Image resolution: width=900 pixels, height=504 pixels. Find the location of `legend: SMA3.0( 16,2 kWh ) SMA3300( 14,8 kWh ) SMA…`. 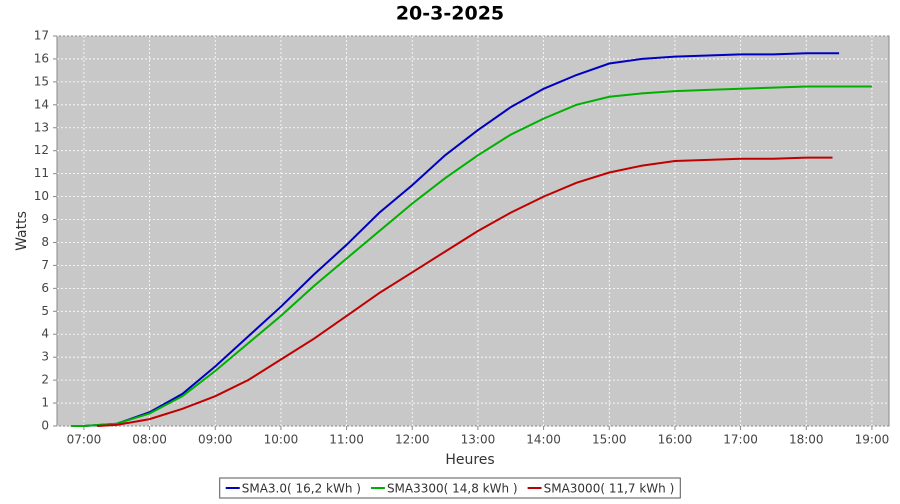

legend: SMA3.0( 16,2 kWh ) SMA3300( 14,8 kWh ) SMA… is located at coordinates (450, 488).